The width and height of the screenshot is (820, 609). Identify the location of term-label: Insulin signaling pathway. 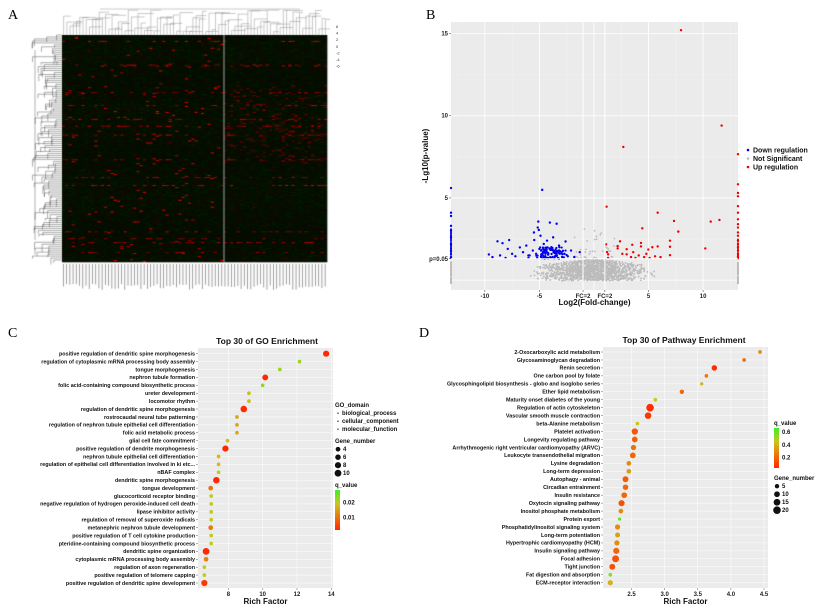
(567, 552).